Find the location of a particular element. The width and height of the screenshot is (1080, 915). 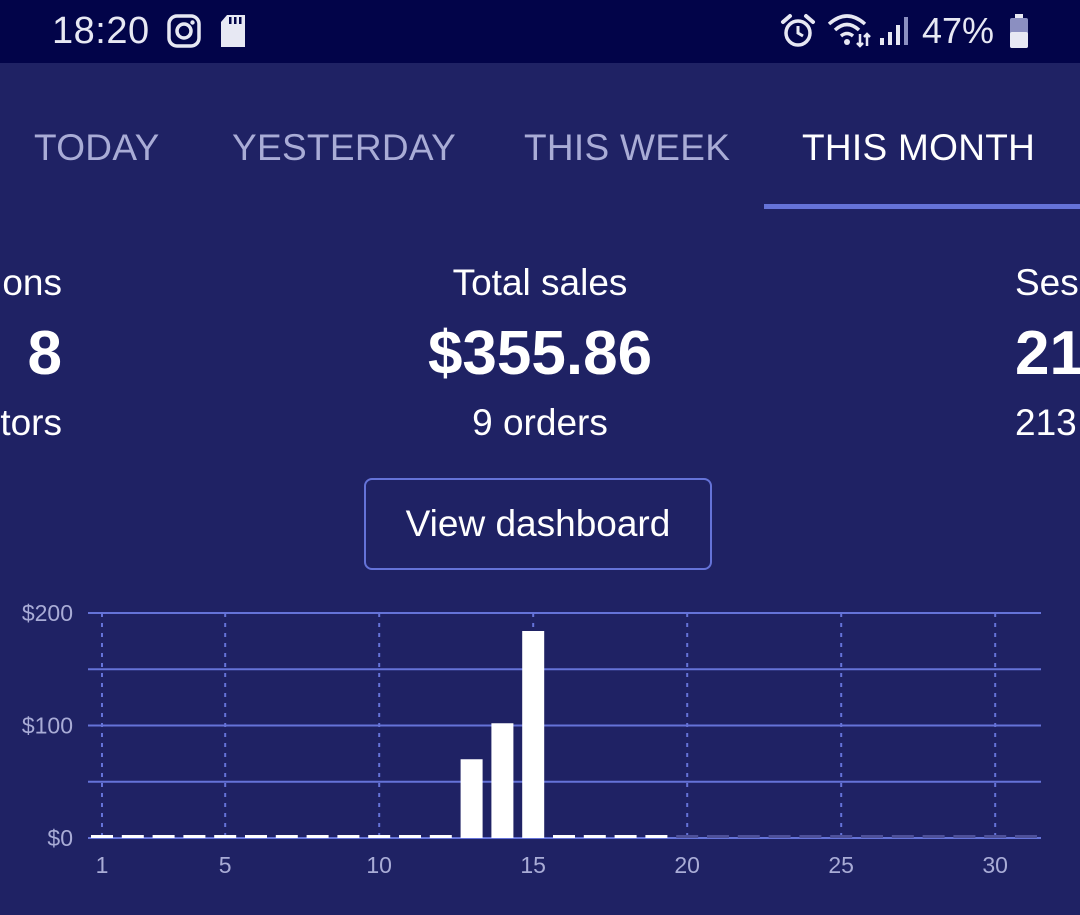

tab-this-month: THIS MONTH is located at coordinates (919, 147).